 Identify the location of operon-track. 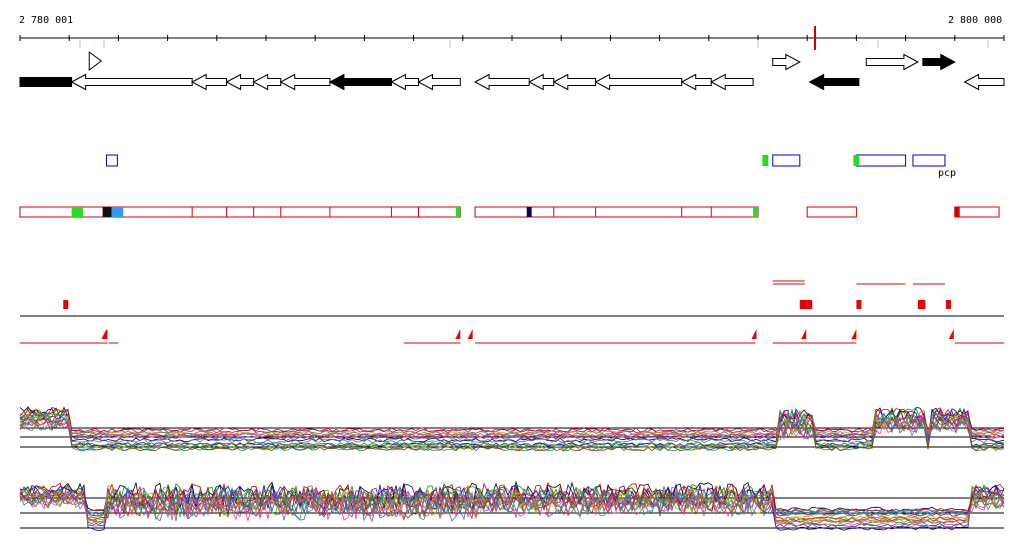
(509, 212).